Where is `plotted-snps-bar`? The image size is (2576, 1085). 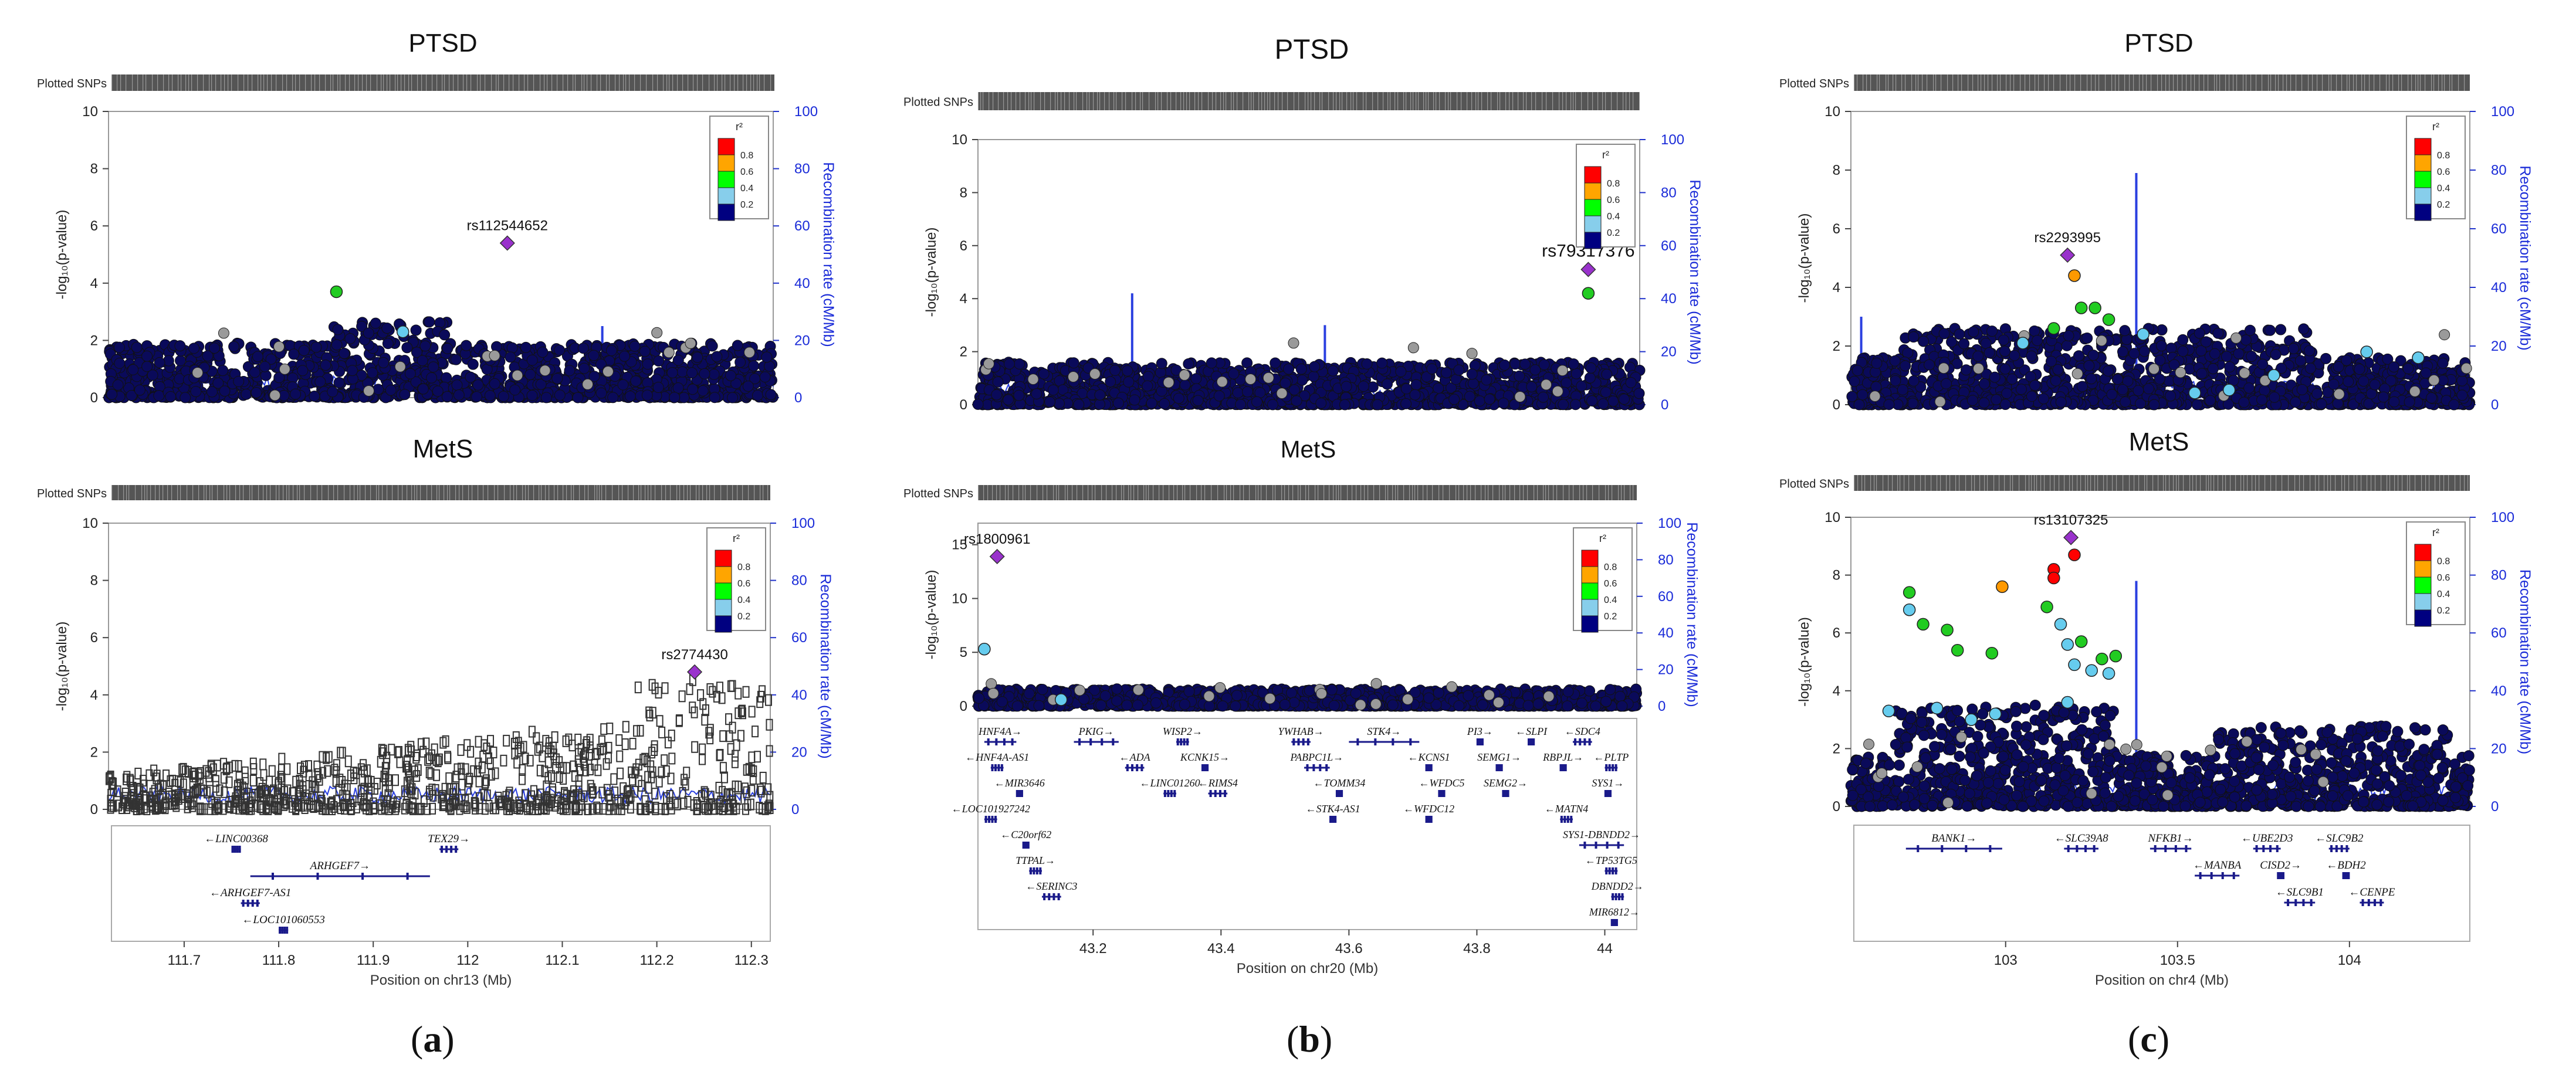 plotted-snps-bar is located at coordinates (442, 82).